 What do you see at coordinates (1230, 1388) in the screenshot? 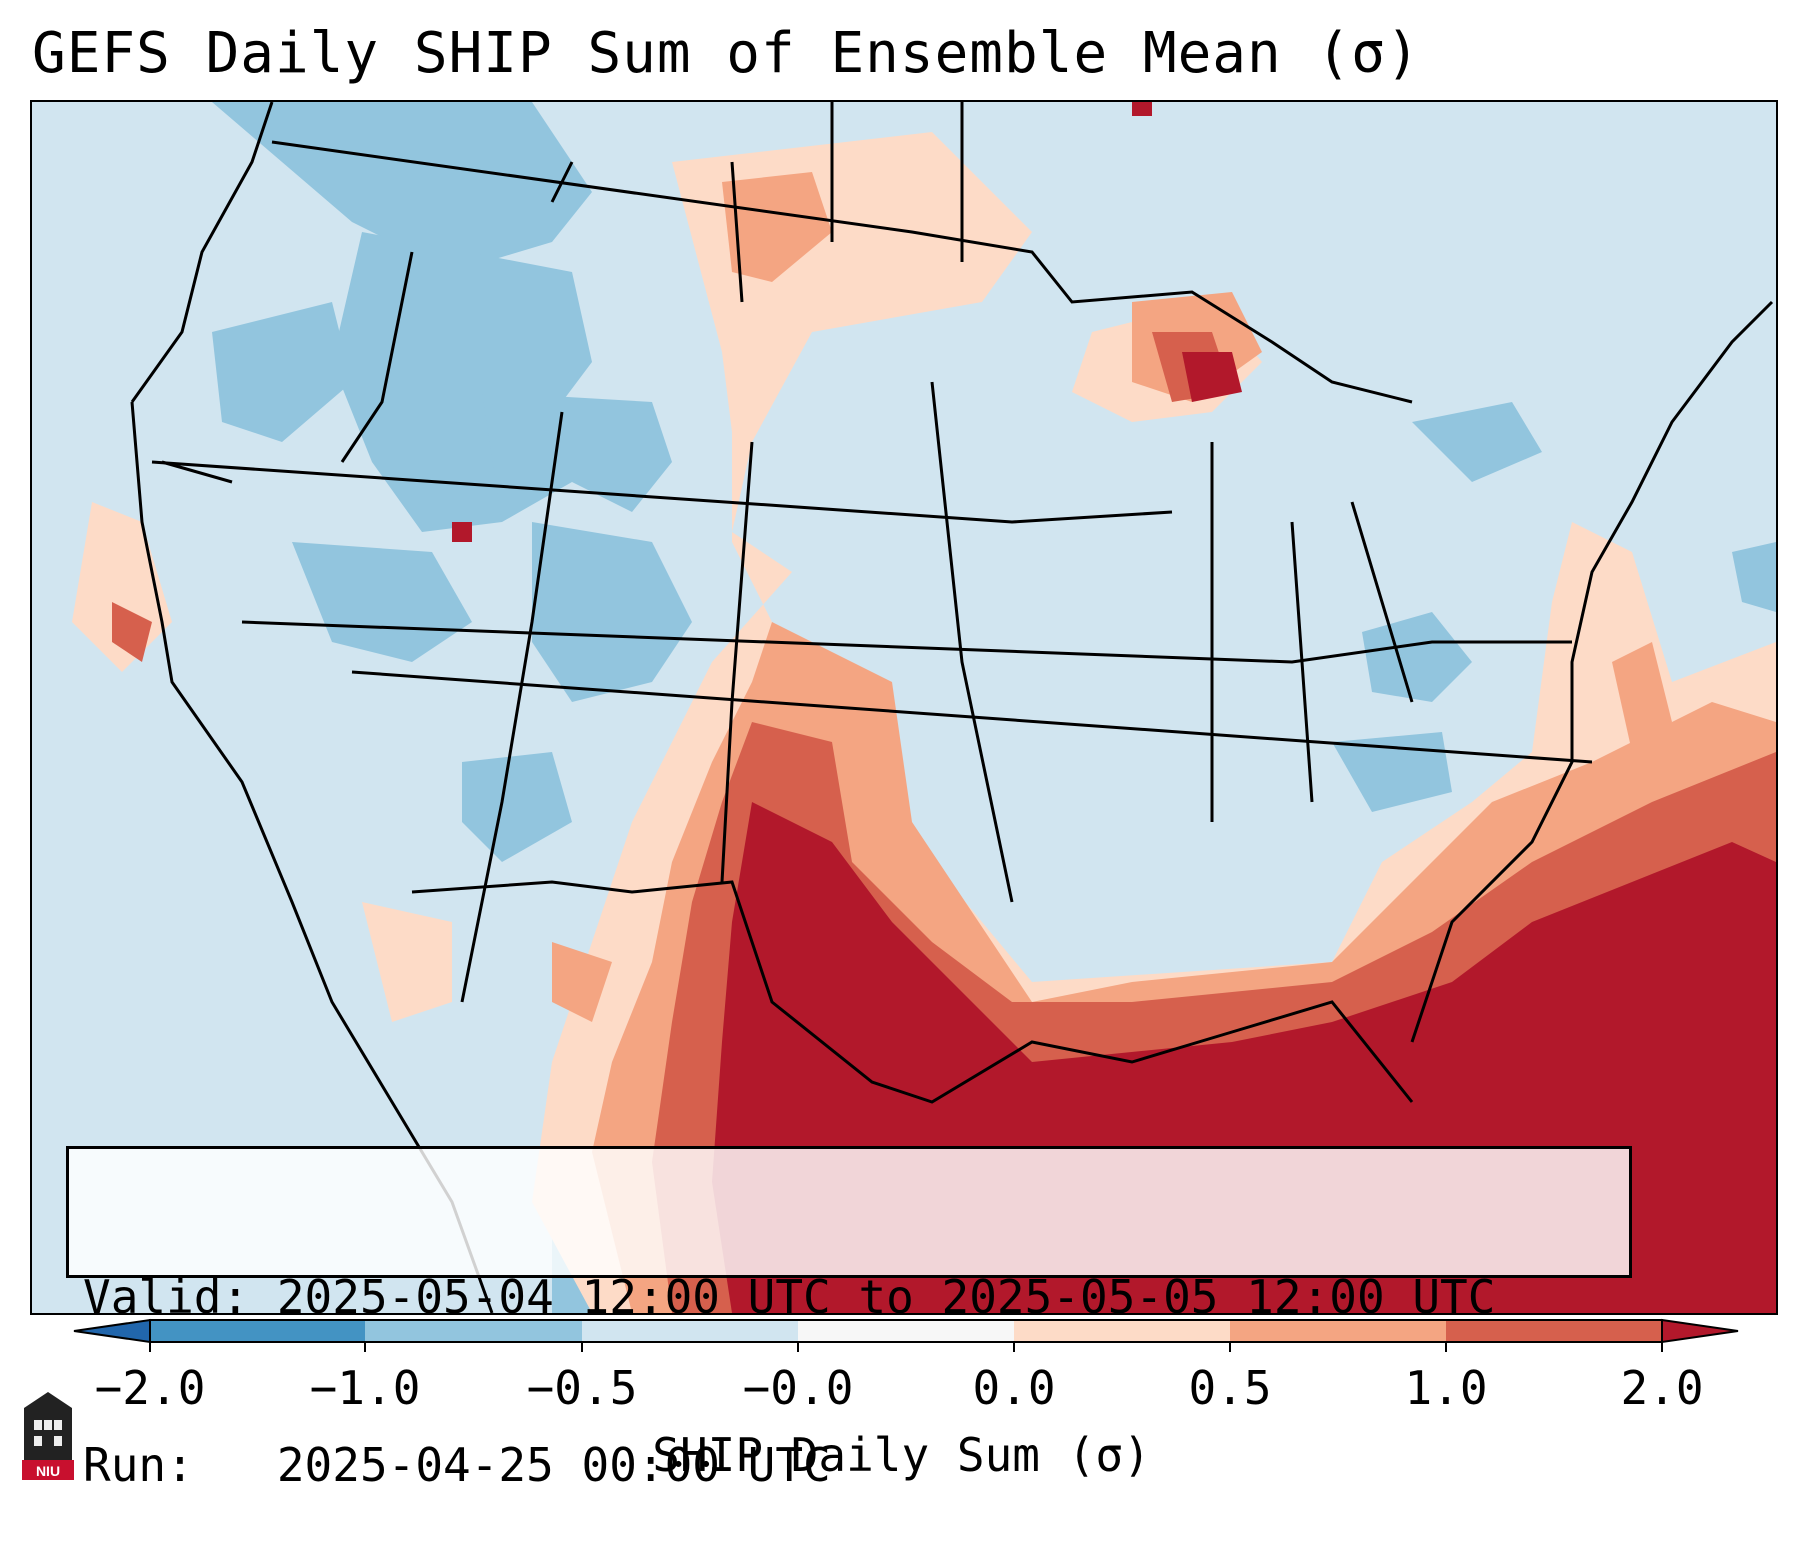
I see `colorbar-tick-label: 0.5` at bounding box center [1230, 1388].